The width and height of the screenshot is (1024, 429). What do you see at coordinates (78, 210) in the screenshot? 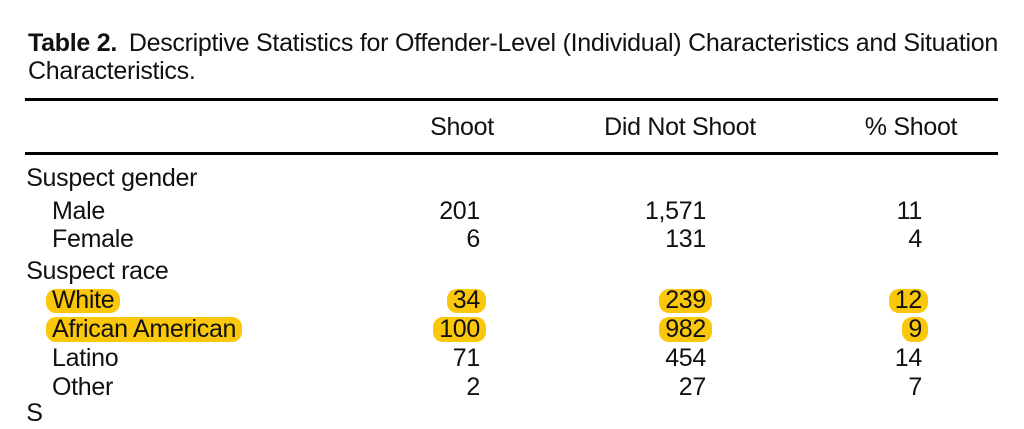
I see `row-label: Male` at bounding box center [78, 210].